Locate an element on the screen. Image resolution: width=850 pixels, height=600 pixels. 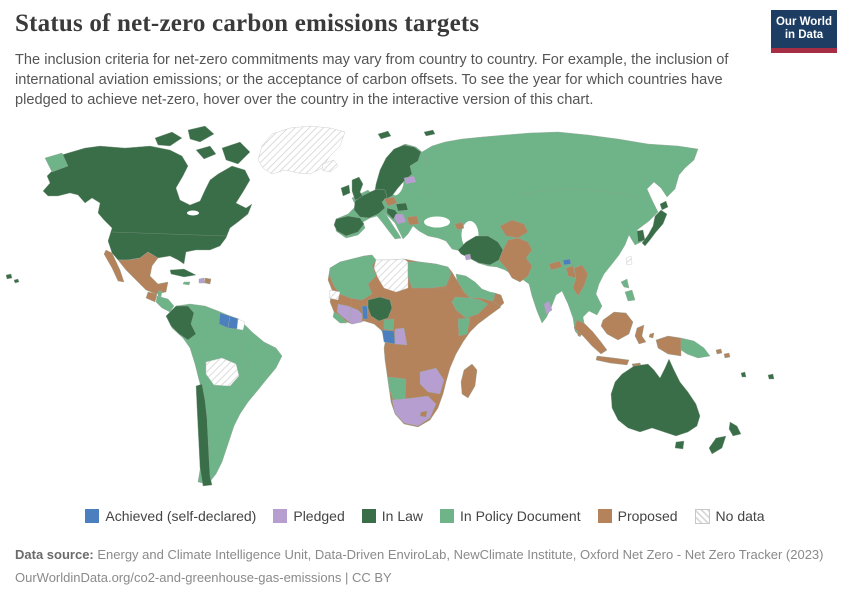
country-taiwan is located at coordinates (629, 260).